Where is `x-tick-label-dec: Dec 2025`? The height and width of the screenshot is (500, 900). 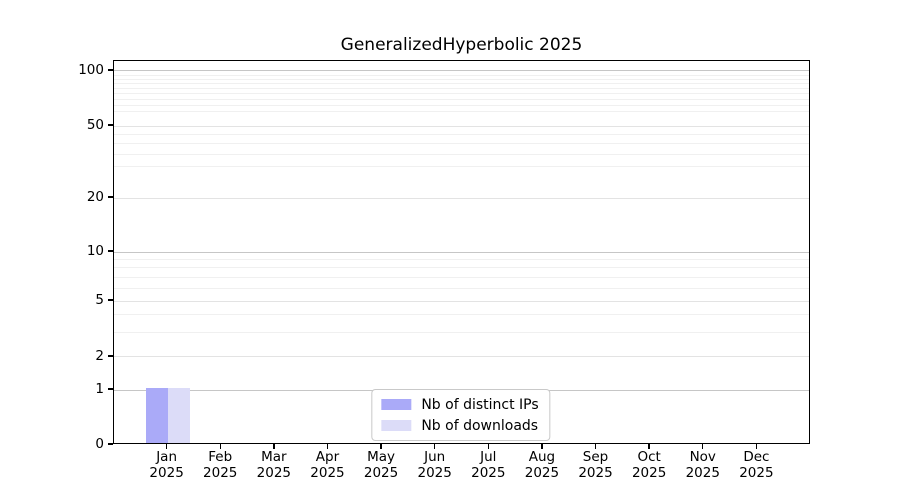 x-tick-label-dec: Dec 2025 is located at coordinates (756, 465).